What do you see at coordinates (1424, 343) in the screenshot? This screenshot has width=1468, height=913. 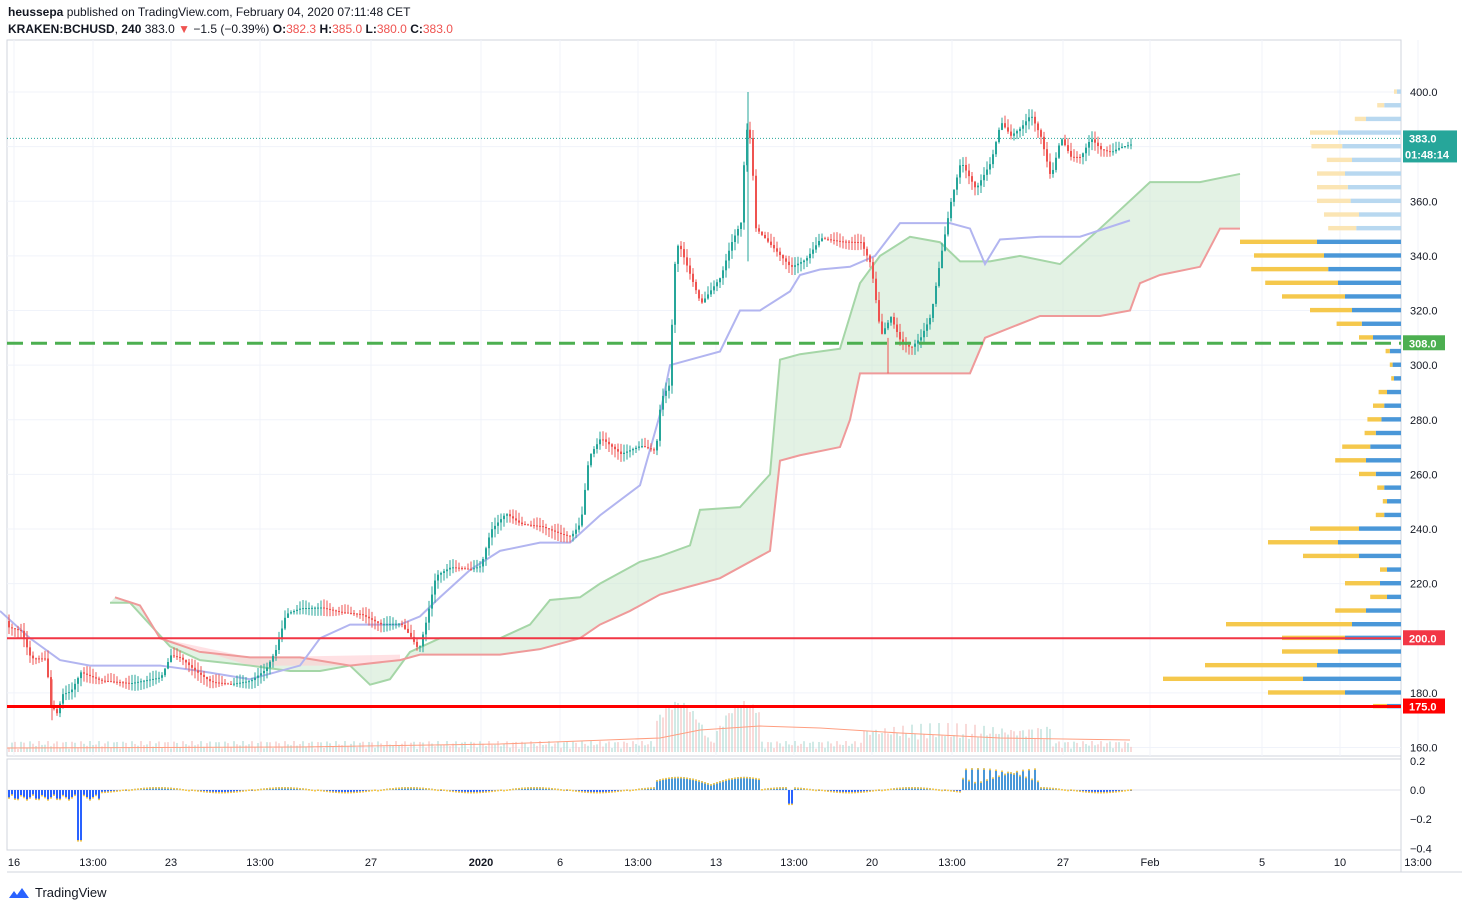 I see `price-label-bg` at bounding box center [1424, 343].